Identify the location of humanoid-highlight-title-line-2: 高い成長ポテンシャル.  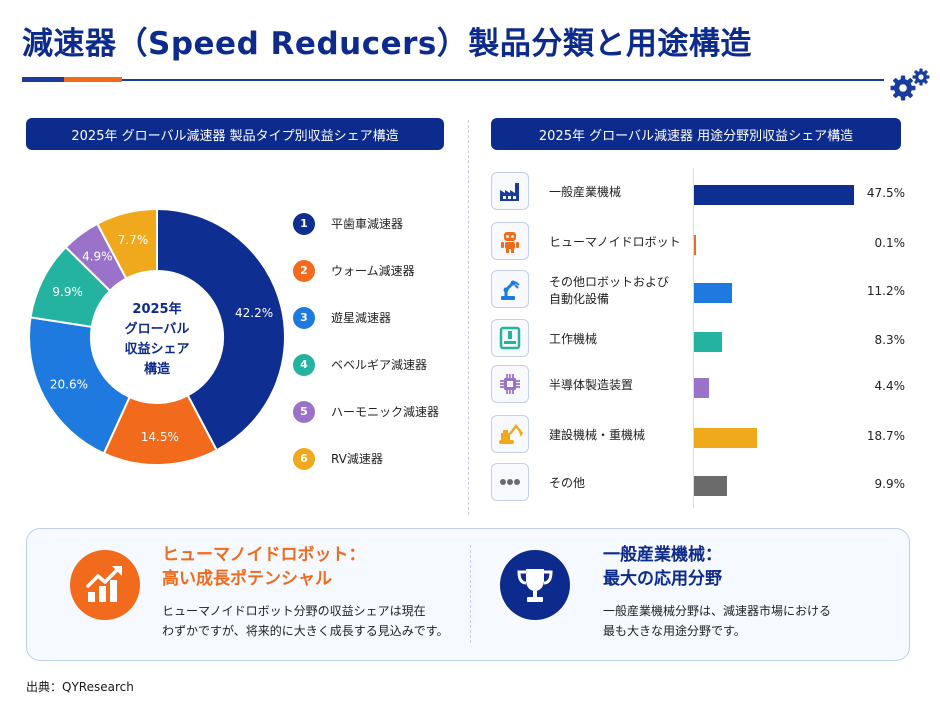
(247, 579).